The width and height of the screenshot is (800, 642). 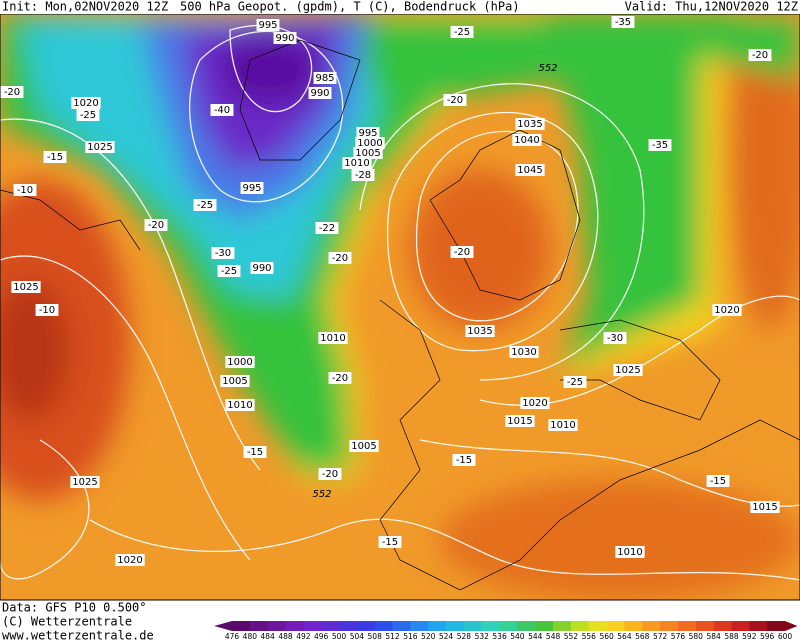 I want to click on colorbar-tick-label: 492, so click(x=303, y=636).